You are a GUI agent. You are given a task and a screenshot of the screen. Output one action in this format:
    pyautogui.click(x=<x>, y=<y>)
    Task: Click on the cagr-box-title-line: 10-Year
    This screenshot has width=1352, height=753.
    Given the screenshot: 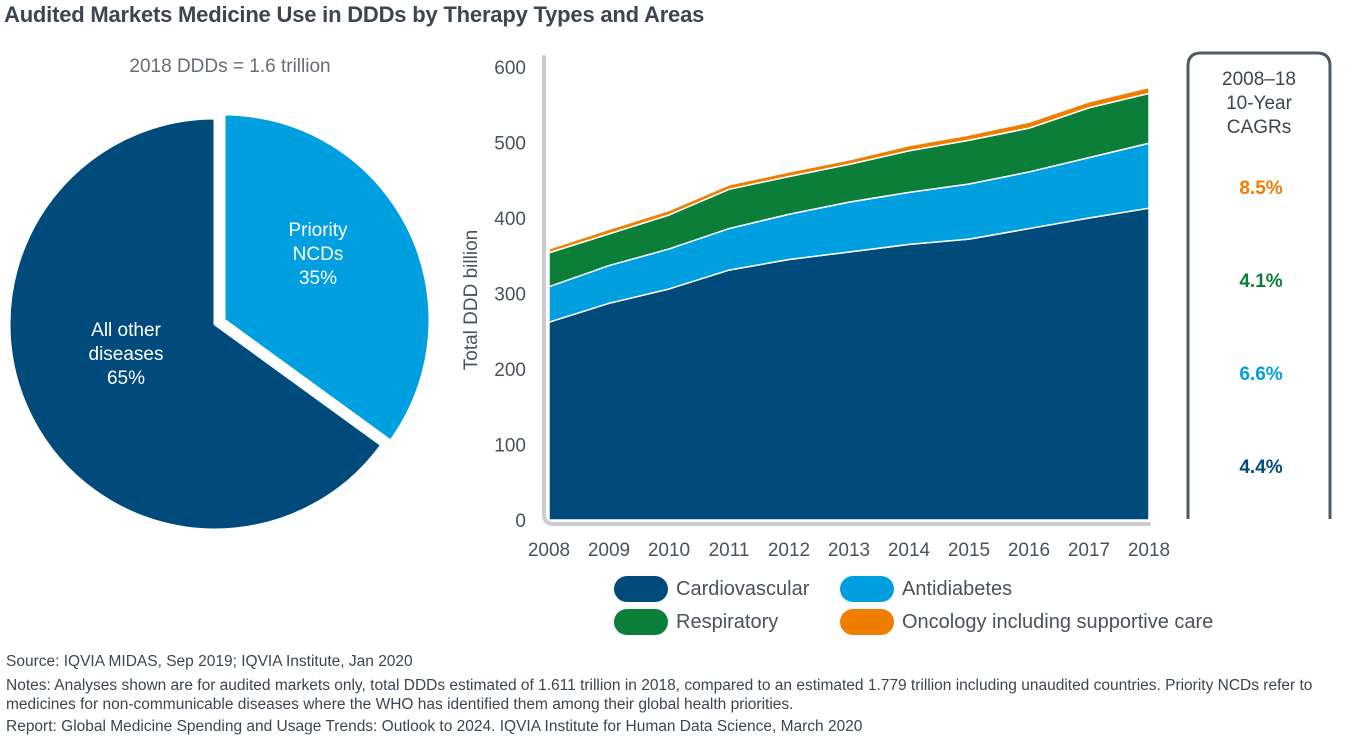 What is the action you would take?
    pyautogui.click(x=1259, y=103)
    